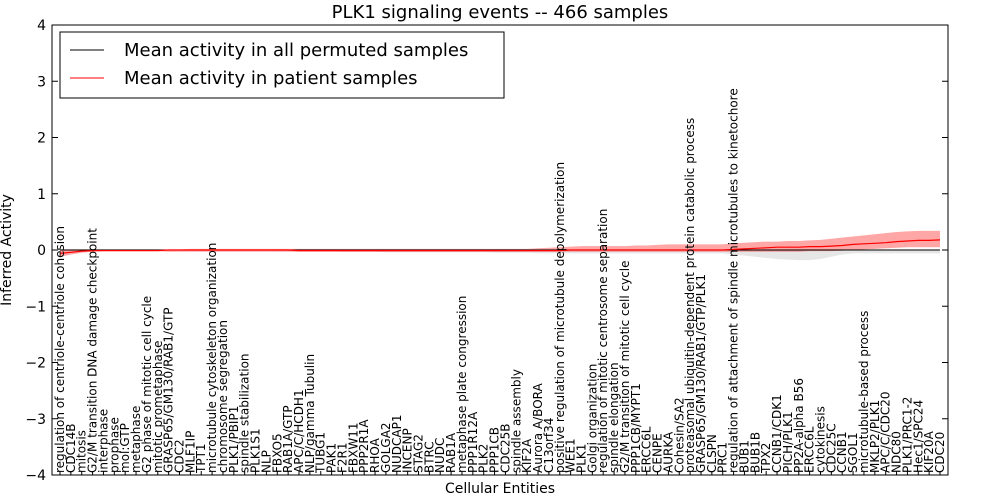 This screenshot has width=1000, height=500. What do you see at coordinates (549, 445) in the screenshot?
I see `x-tick-label: C13orf34` at bounding box center [549, 445].